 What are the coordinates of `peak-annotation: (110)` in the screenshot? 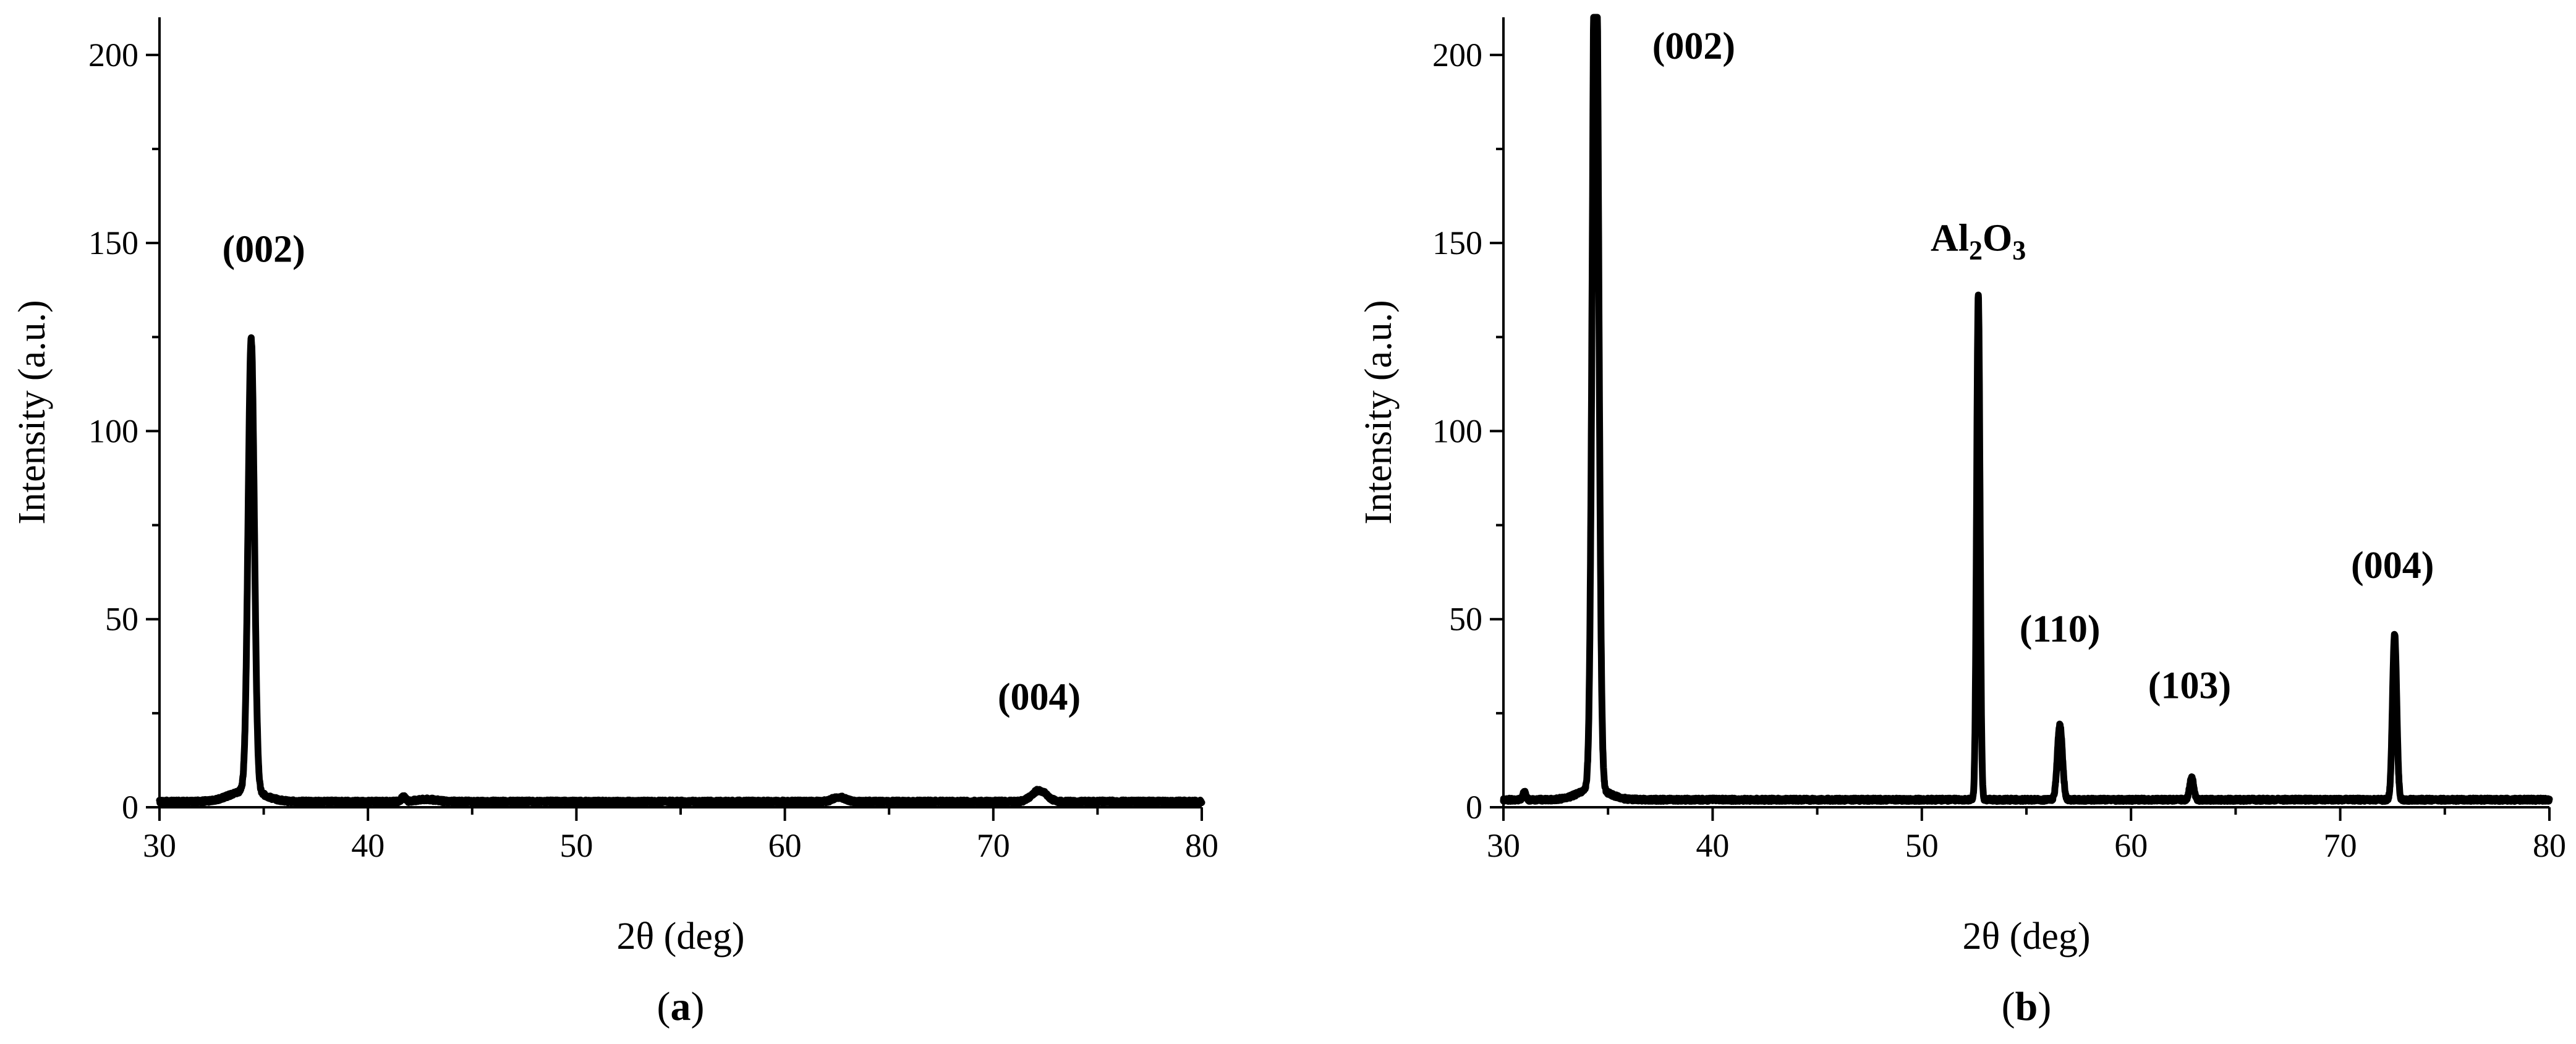 It's located at (2060, 629).